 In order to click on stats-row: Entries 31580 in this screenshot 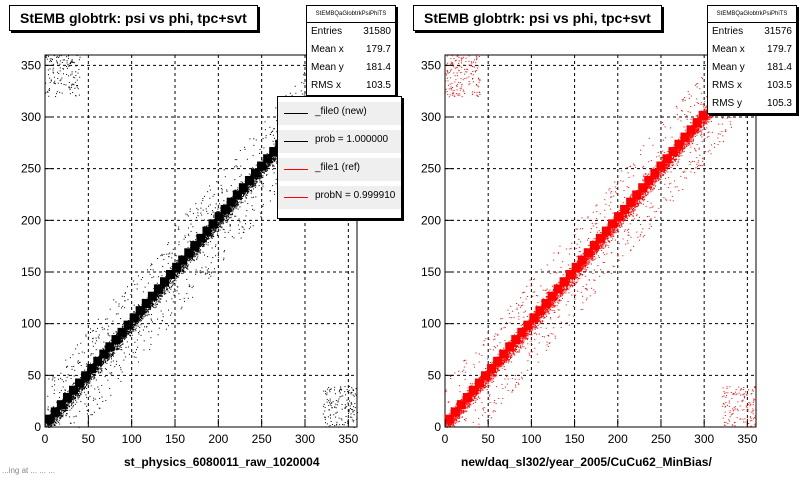, I will do `click(351, 31)`.